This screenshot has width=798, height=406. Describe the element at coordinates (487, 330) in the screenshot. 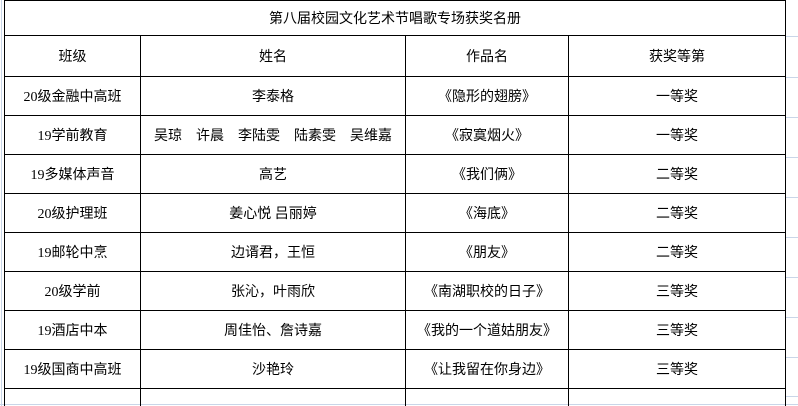

I see `cell-work: 《我的一个道姑朋友》` at that location.